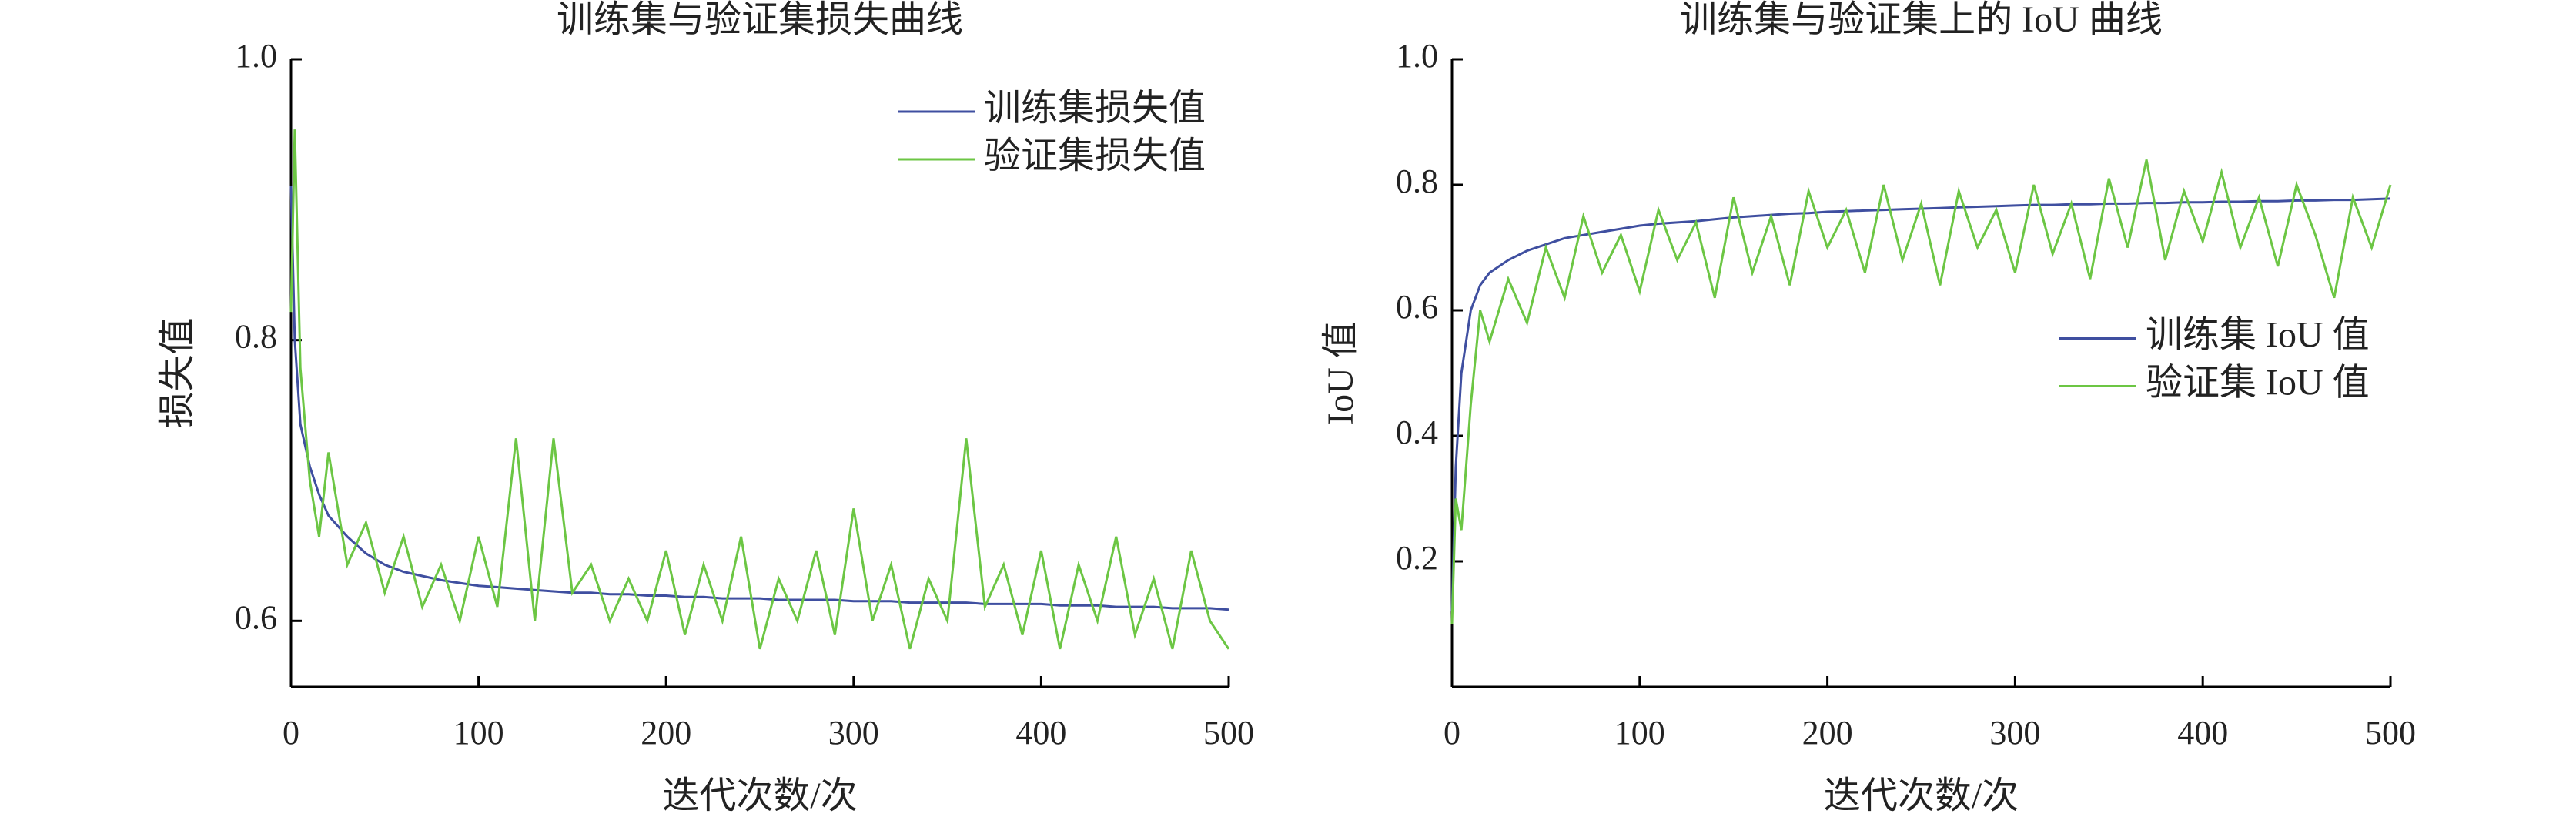  What do you see at coordinates (1922, 20) in the screenshot?
I see `chart-title: 训练集与验证集上的 IoU 曲线` at bounding box center [1922, 20].